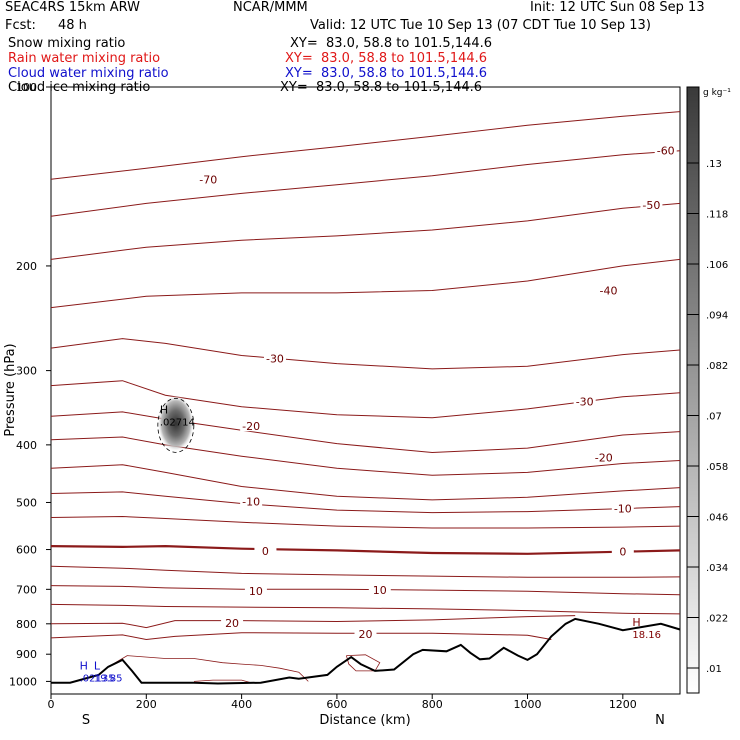  I want to click on y-tick-label: 800, so click(26, 624).